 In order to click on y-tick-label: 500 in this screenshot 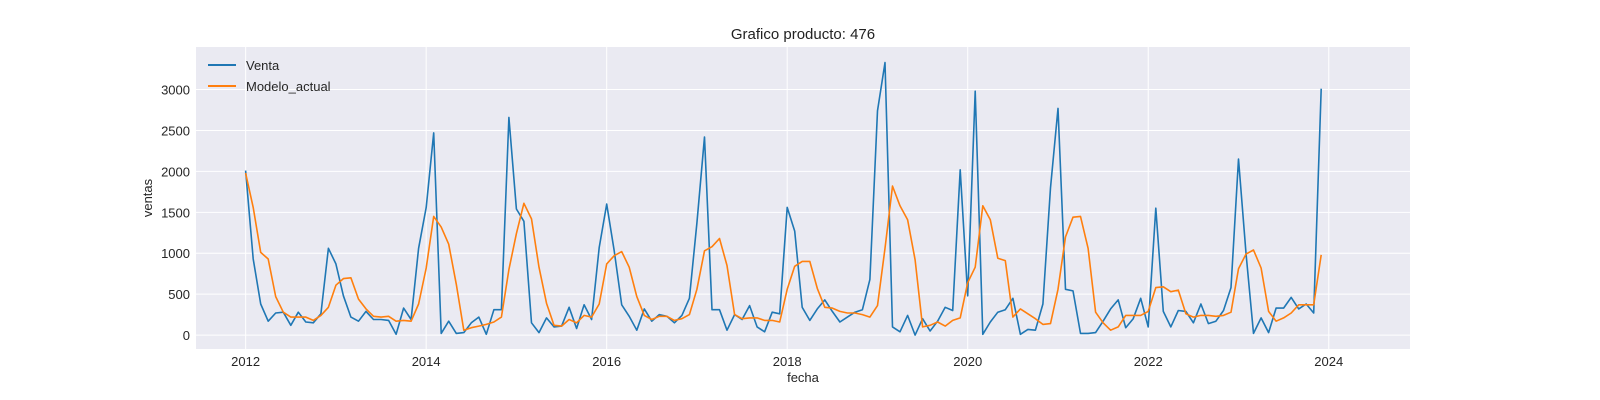, I will do `click(179, 294)`.